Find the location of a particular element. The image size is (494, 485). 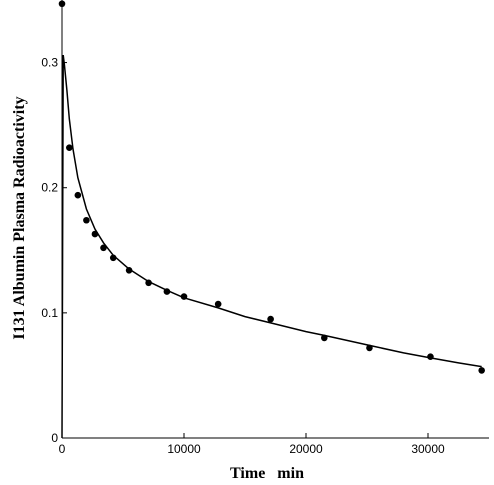

y-tick-label: 0.2 is located at coordinates (49, 188).